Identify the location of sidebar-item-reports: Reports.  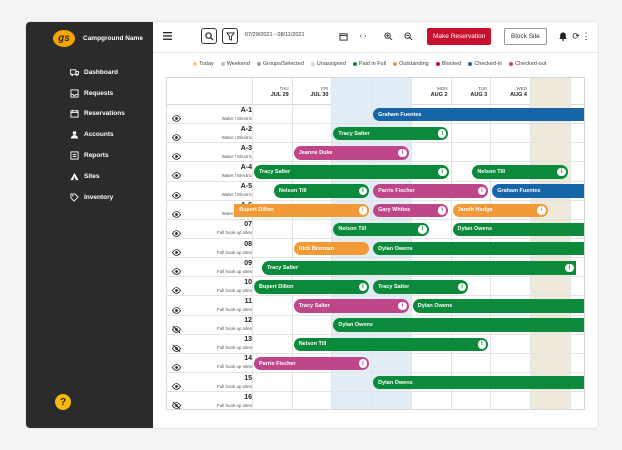
(97, 155).